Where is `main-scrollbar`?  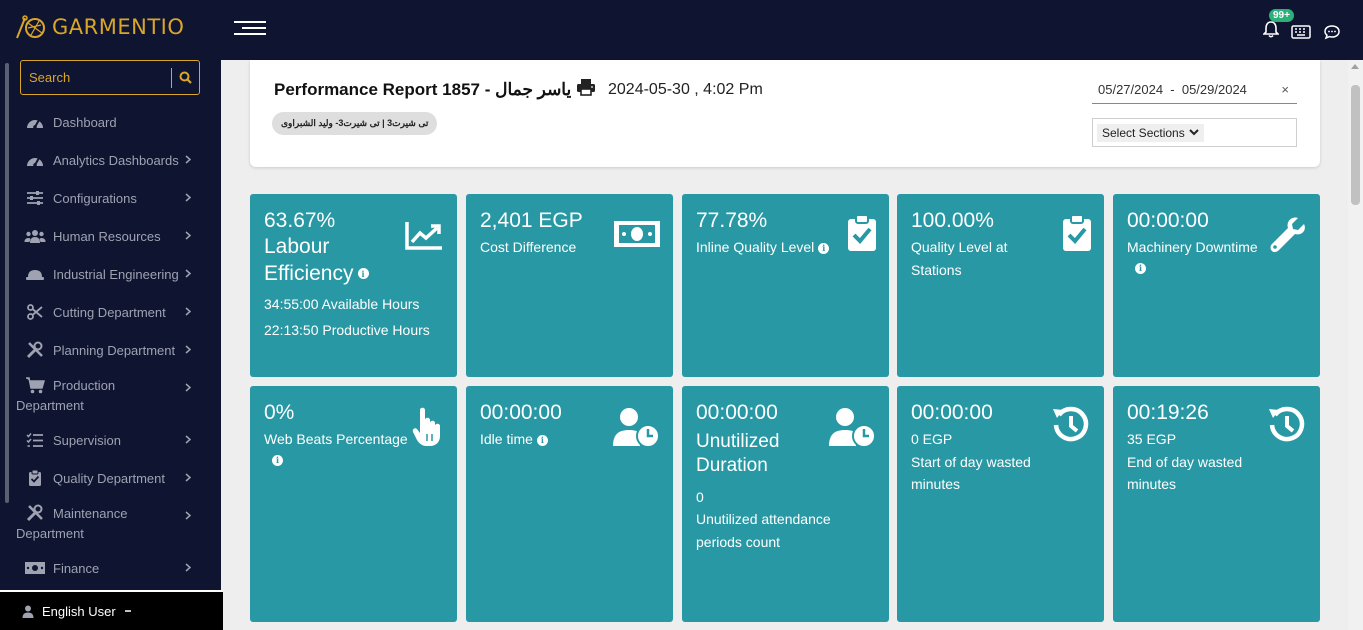 main-scrollbar is located at coordinates (1355, 345).